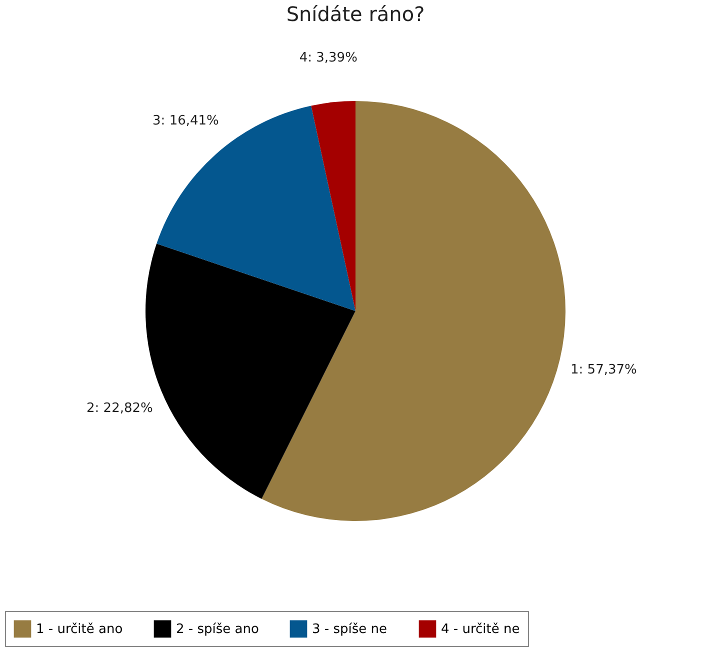 This screenshot has height=652, width=711. What do you see at coordinates (79, 629) in the screenshot?
I see `legend-label: 1 - určitě ano` at bounding box center [79, 629].